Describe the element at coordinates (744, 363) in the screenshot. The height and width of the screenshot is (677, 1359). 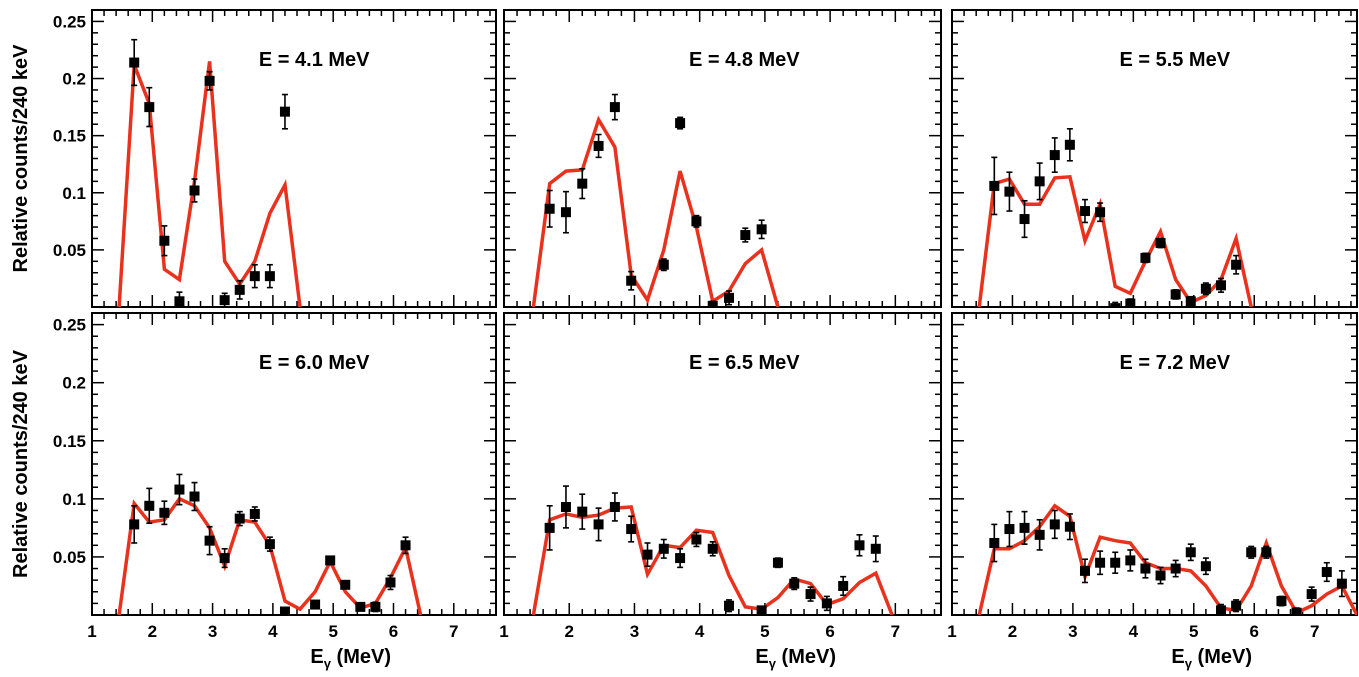
I see `panel-title: E = 6.5 MeV` at that location.